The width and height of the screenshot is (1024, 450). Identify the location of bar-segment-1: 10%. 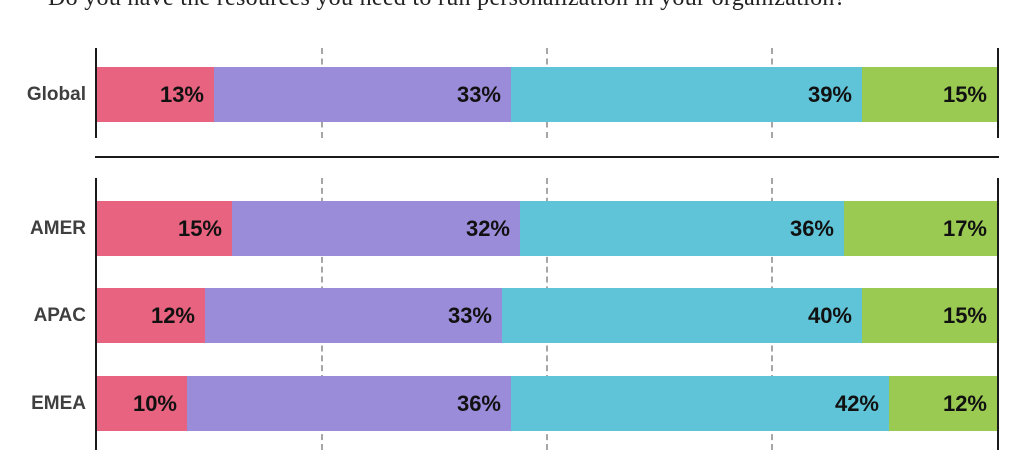
(142, 403).